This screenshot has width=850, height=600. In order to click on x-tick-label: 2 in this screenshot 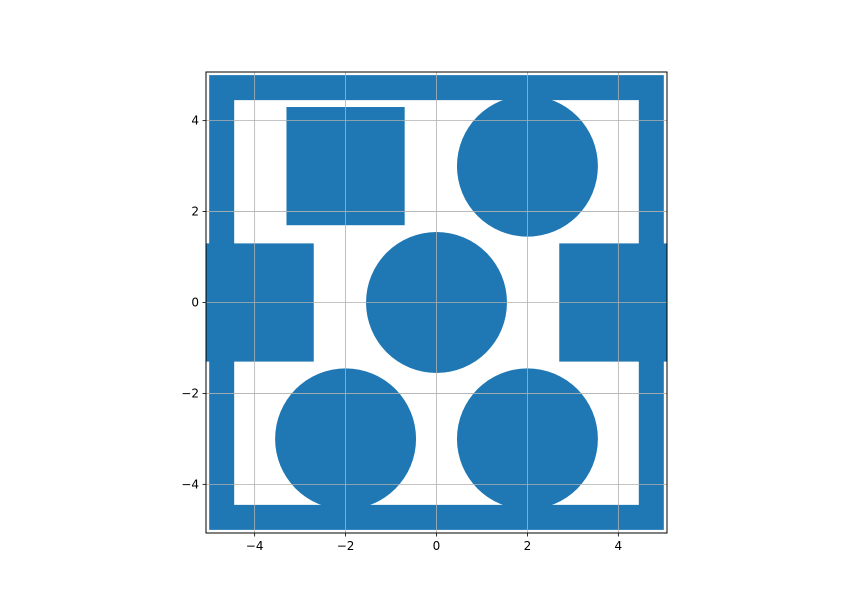, I will do `click(528, 546)`.